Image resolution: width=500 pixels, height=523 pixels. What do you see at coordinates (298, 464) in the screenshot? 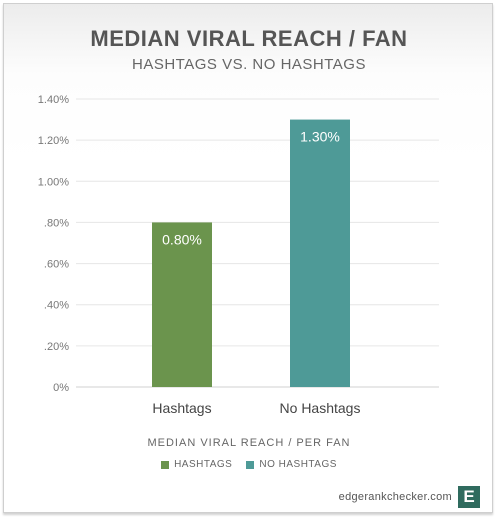
I see `legend-label-no-hashtags: NO HASHTAGS` at bounding box center [298, 464].